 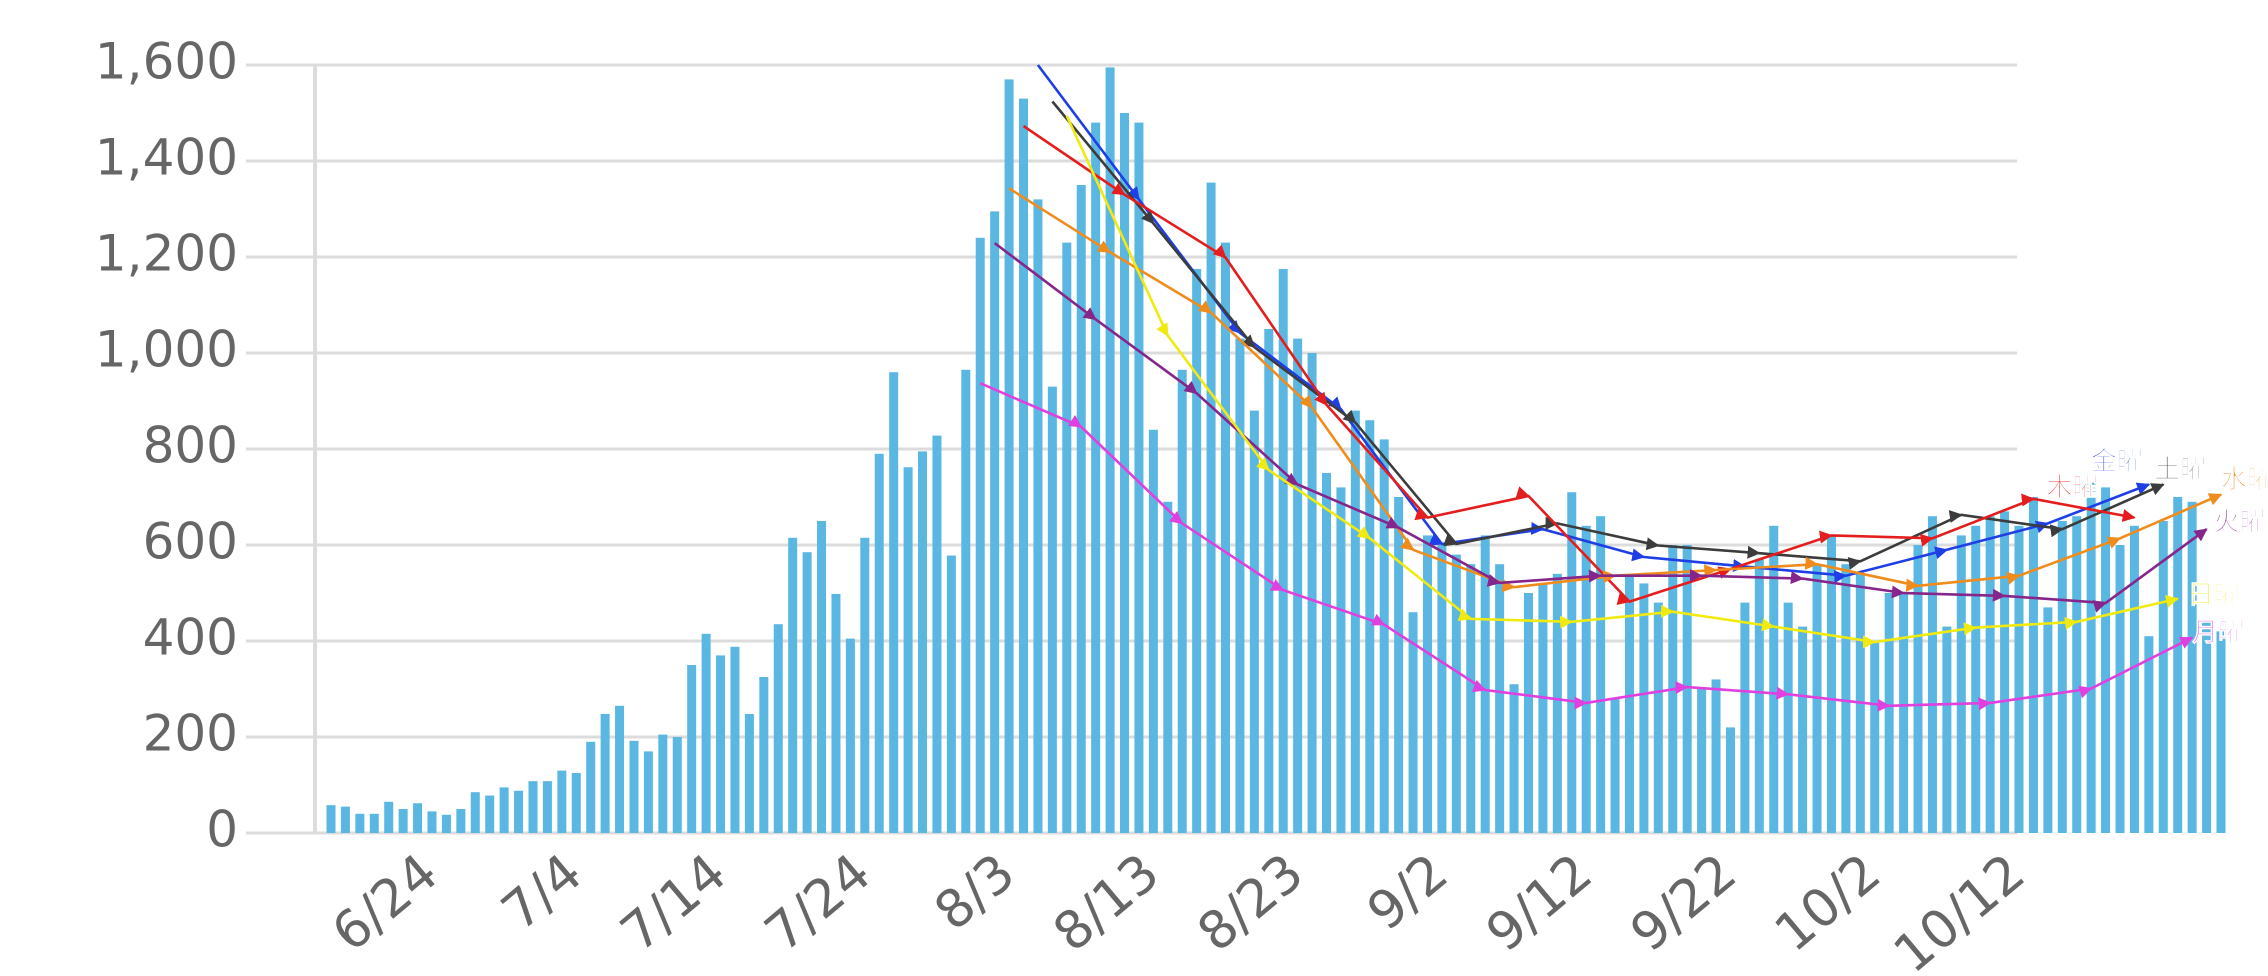 What do you see at coordinates (2217, 633) in the screenshot?
I see `series-label: 月曜` at bounding box center [2217, 633].